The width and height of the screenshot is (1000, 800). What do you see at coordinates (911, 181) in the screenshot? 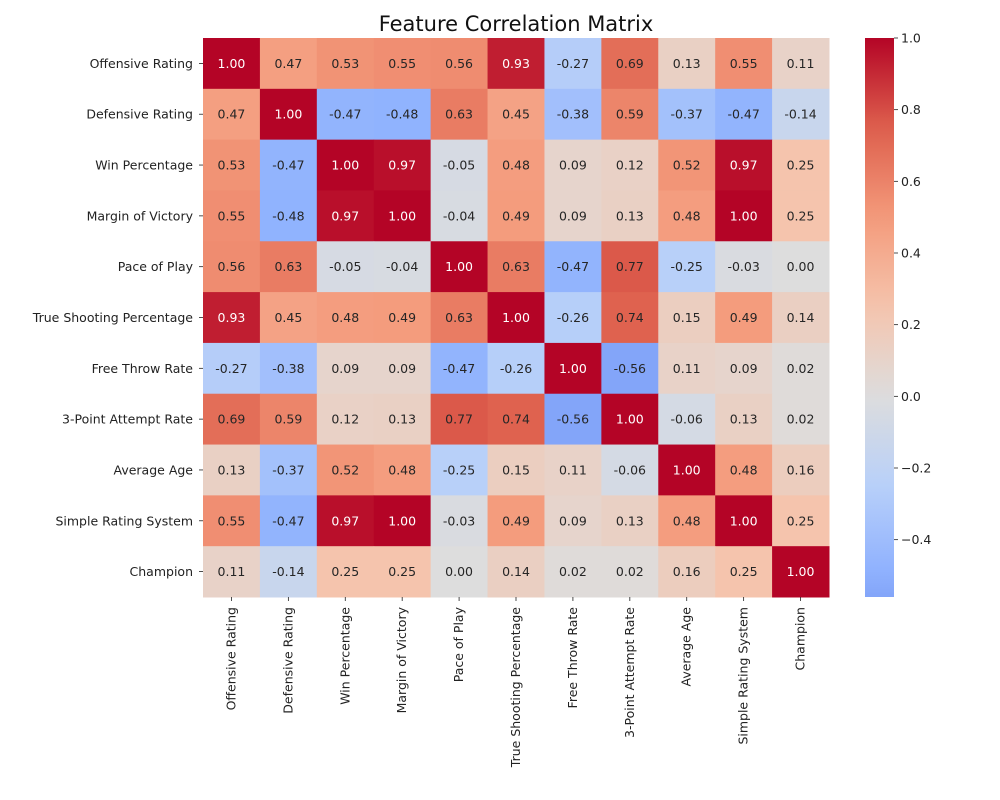
I see `colorbar-tick-label: 0.6` at bounding box center [911, 181].